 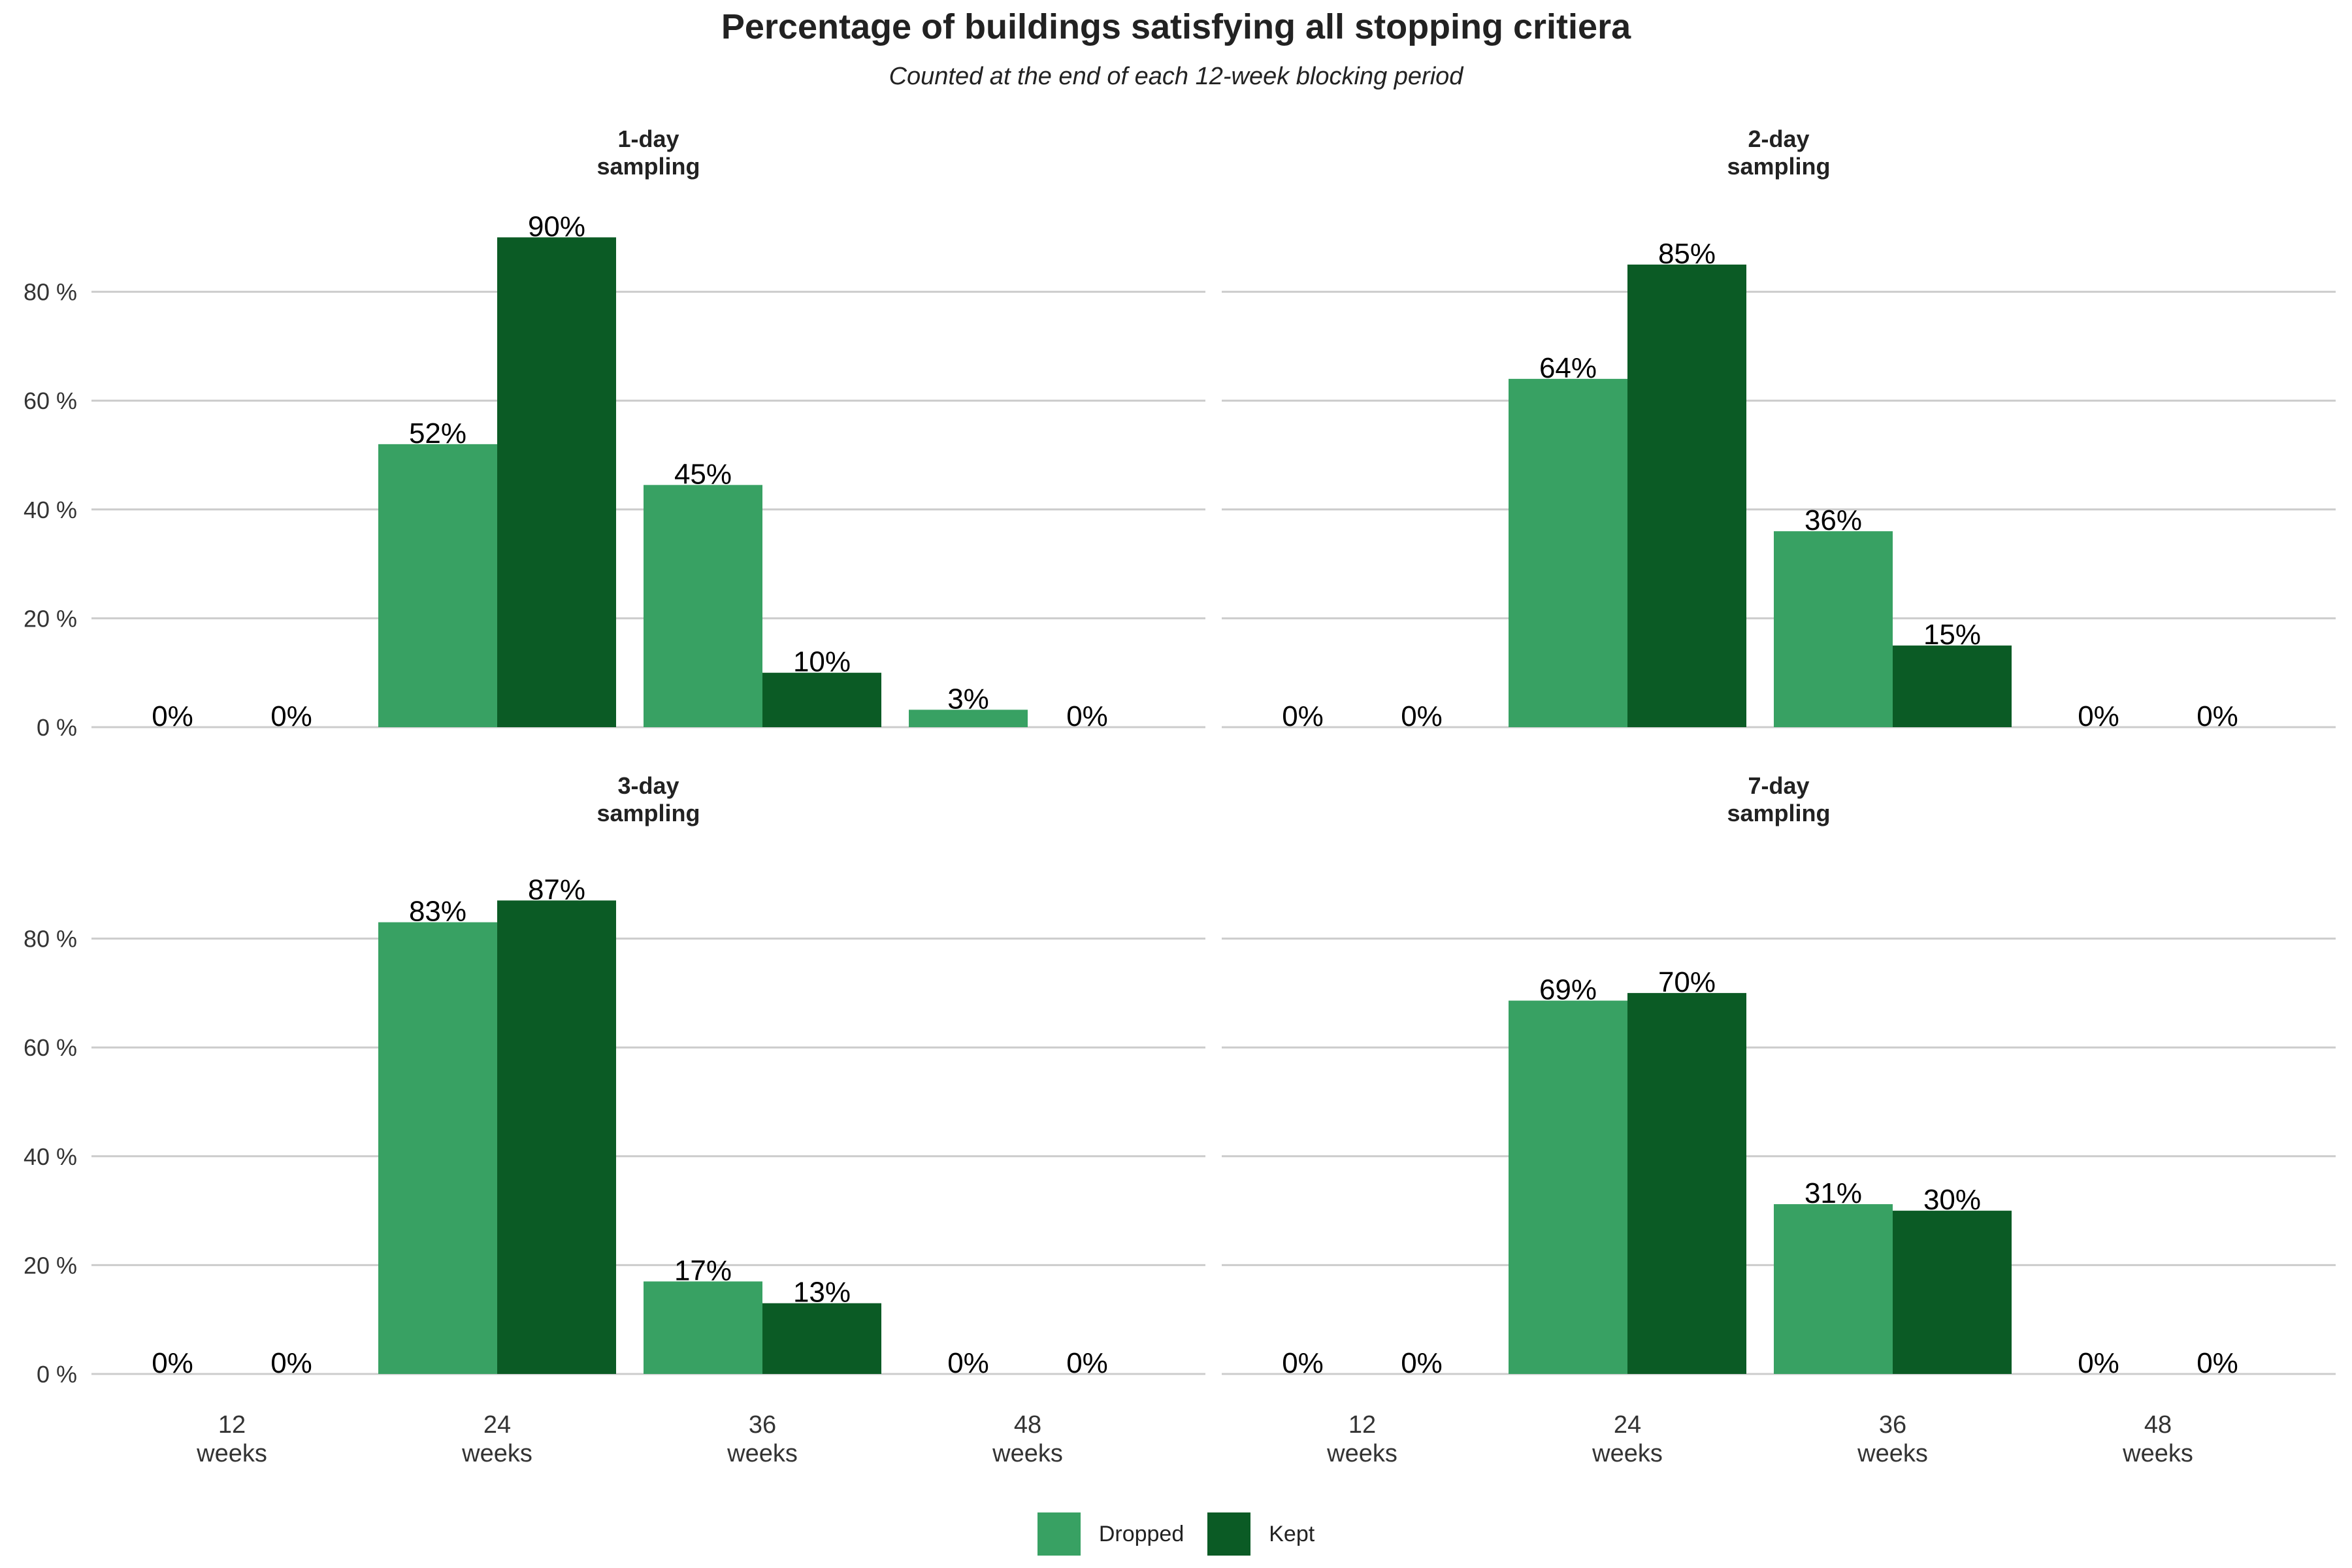 I want to click on data-label: 52%, so click(x=437, y=433).